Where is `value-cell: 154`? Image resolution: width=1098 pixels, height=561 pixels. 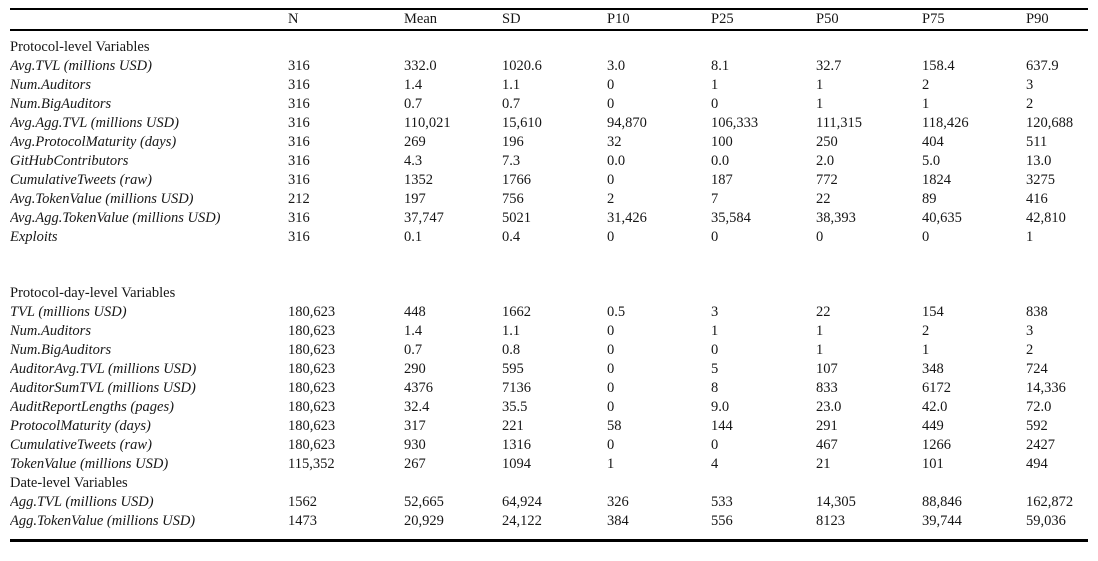
value-cell: 154 is located at coordinates (933, 312).